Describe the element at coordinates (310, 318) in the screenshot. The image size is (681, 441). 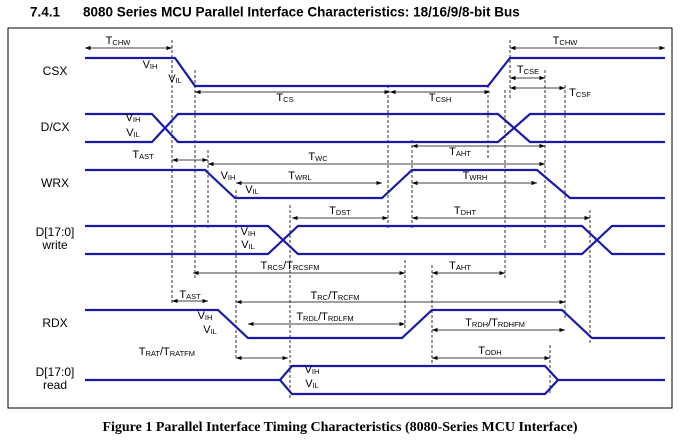
I see `subscript: RDL` at that location.